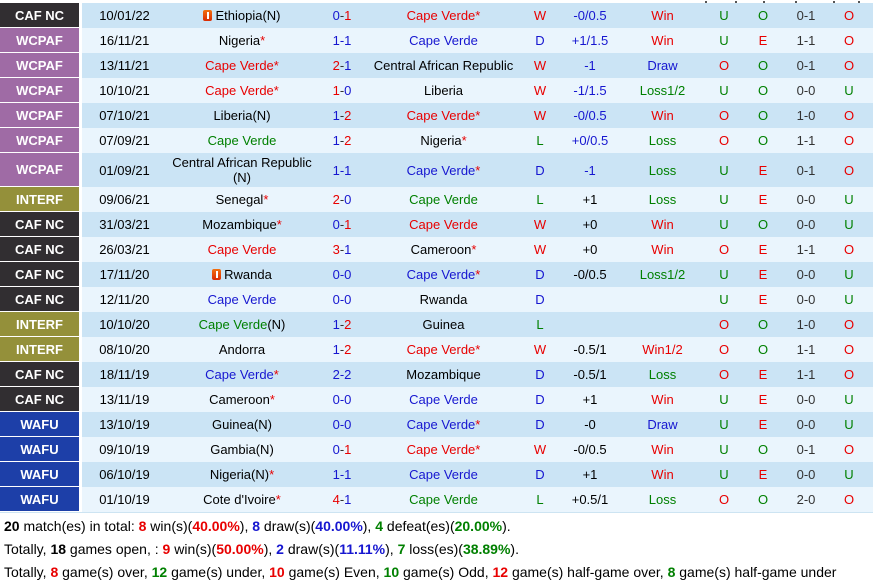  What do you see at coordinates (443, 299) in the screenshot?
I see `away-team: Rwanda` at bounding box center [443, 299].